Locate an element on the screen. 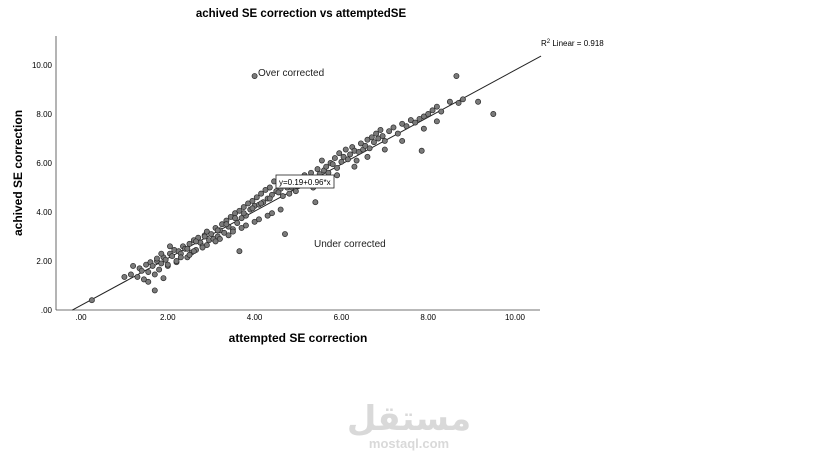 This screenshot has height=460, width=819. x-tick-label: 8.00 is located at coordinates (428, 317).